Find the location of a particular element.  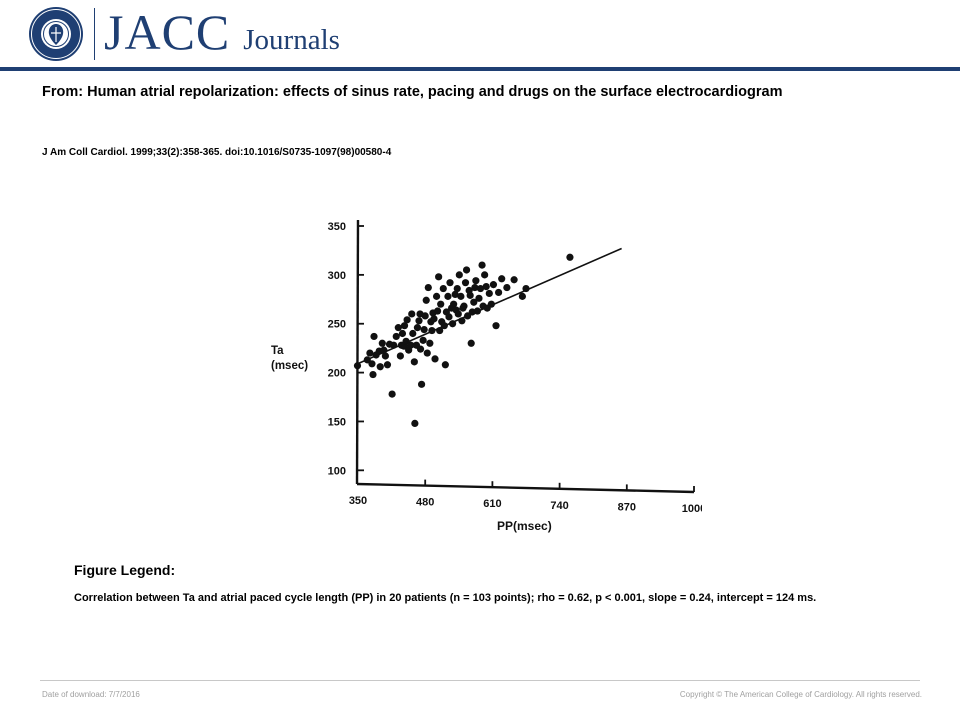

chart-regression is located at coordinates (488, 306).